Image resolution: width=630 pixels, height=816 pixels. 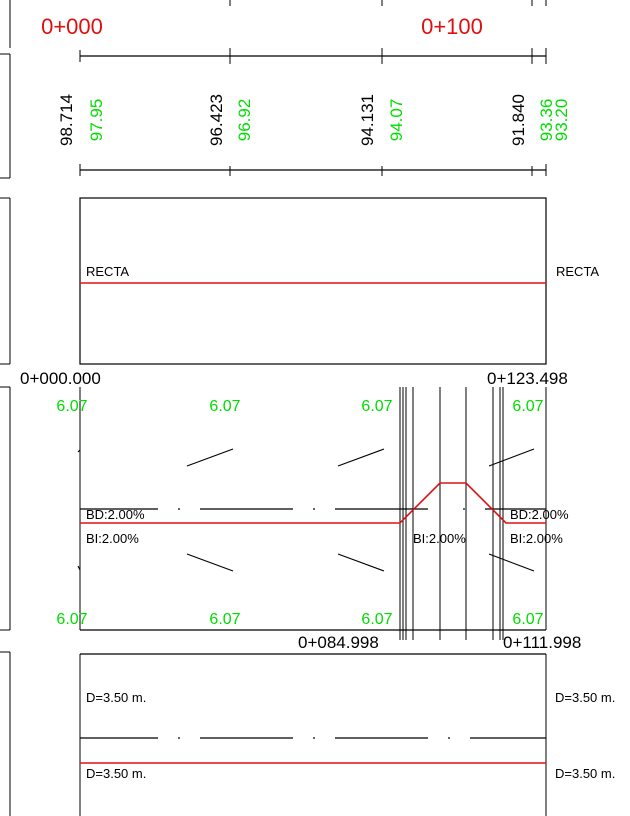 What do you see at coordinates (561, 120) in the screenshot?
I see `grade-elevation: 93.20` at bounding box center [561, 120].